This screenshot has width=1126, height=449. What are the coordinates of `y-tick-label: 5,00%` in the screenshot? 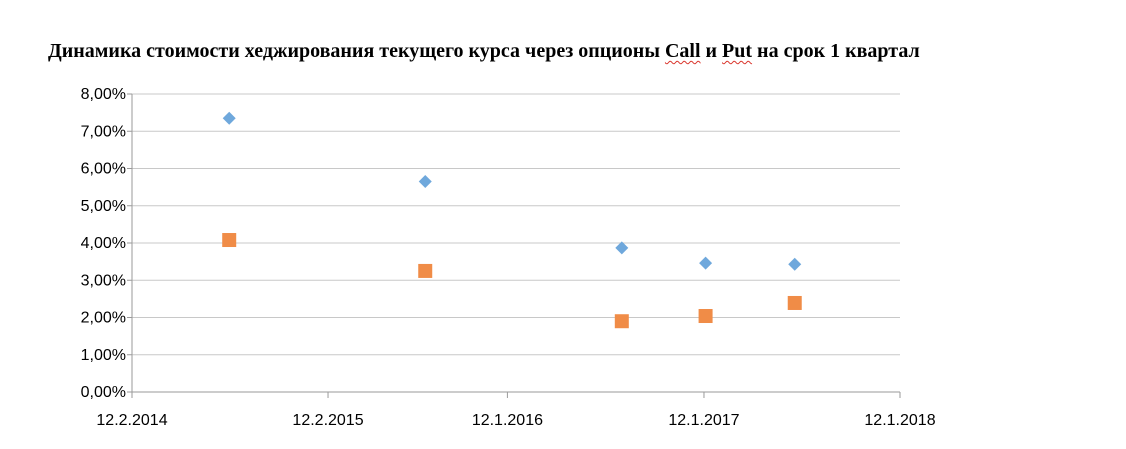 It's located at (103, 206).